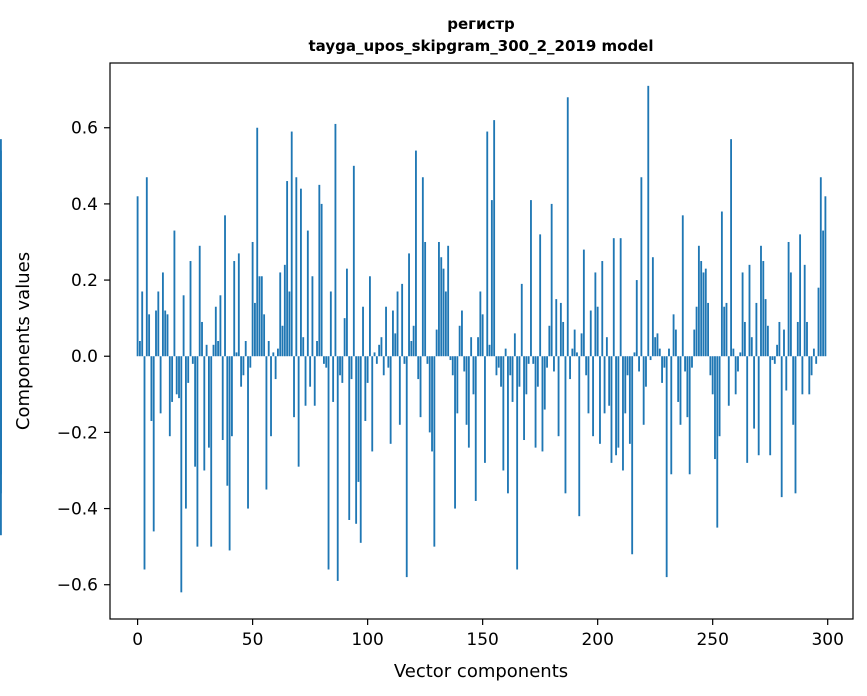 This screenshot has width=867, height=696. I want to click on y-axis-label: Components values, so click(23, 341).